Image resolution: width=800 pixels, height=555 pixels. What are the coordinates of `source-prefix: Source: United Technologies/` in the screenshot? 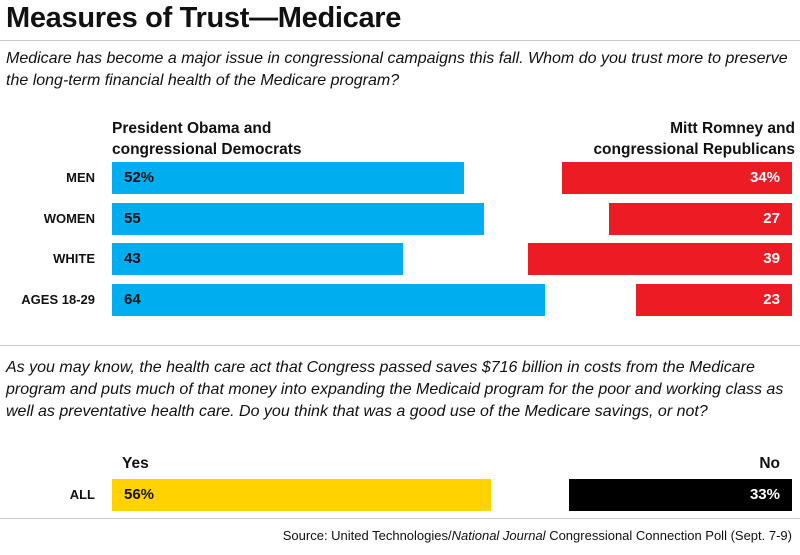 It's located at (367, 535).